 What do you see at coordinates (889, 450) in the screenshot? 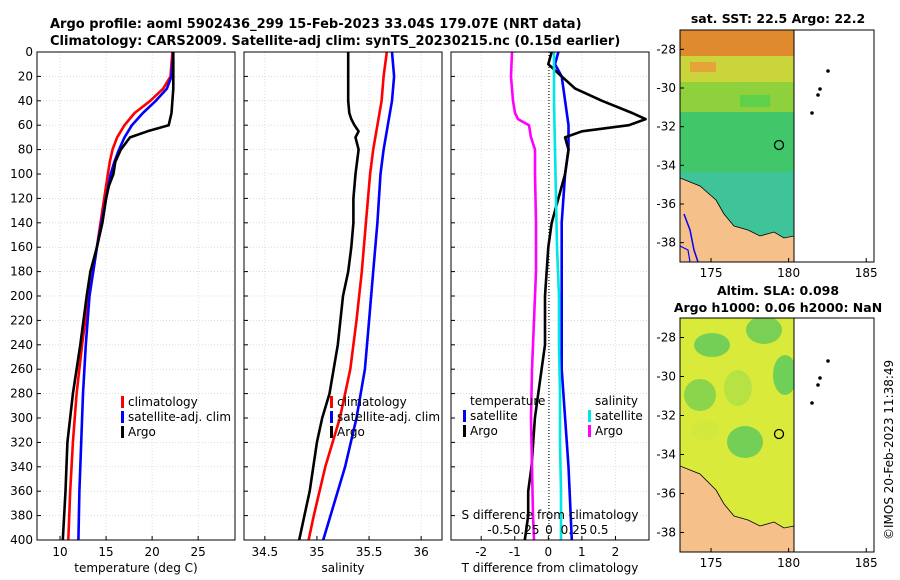
I see `copyright-label: ©IMOS 20-Feb-2023 11:38:49` at bounding box center [889, 450].